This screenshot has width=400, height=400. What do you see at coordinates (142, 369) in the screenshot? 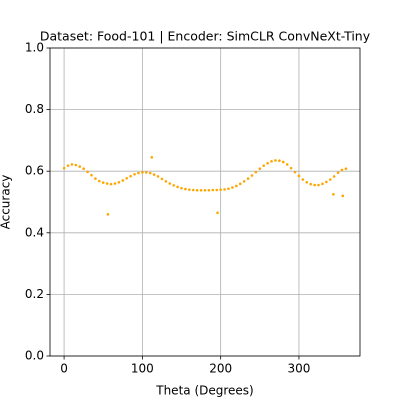
I see `x-tick-label: 100` at bounding box center [142, 369].